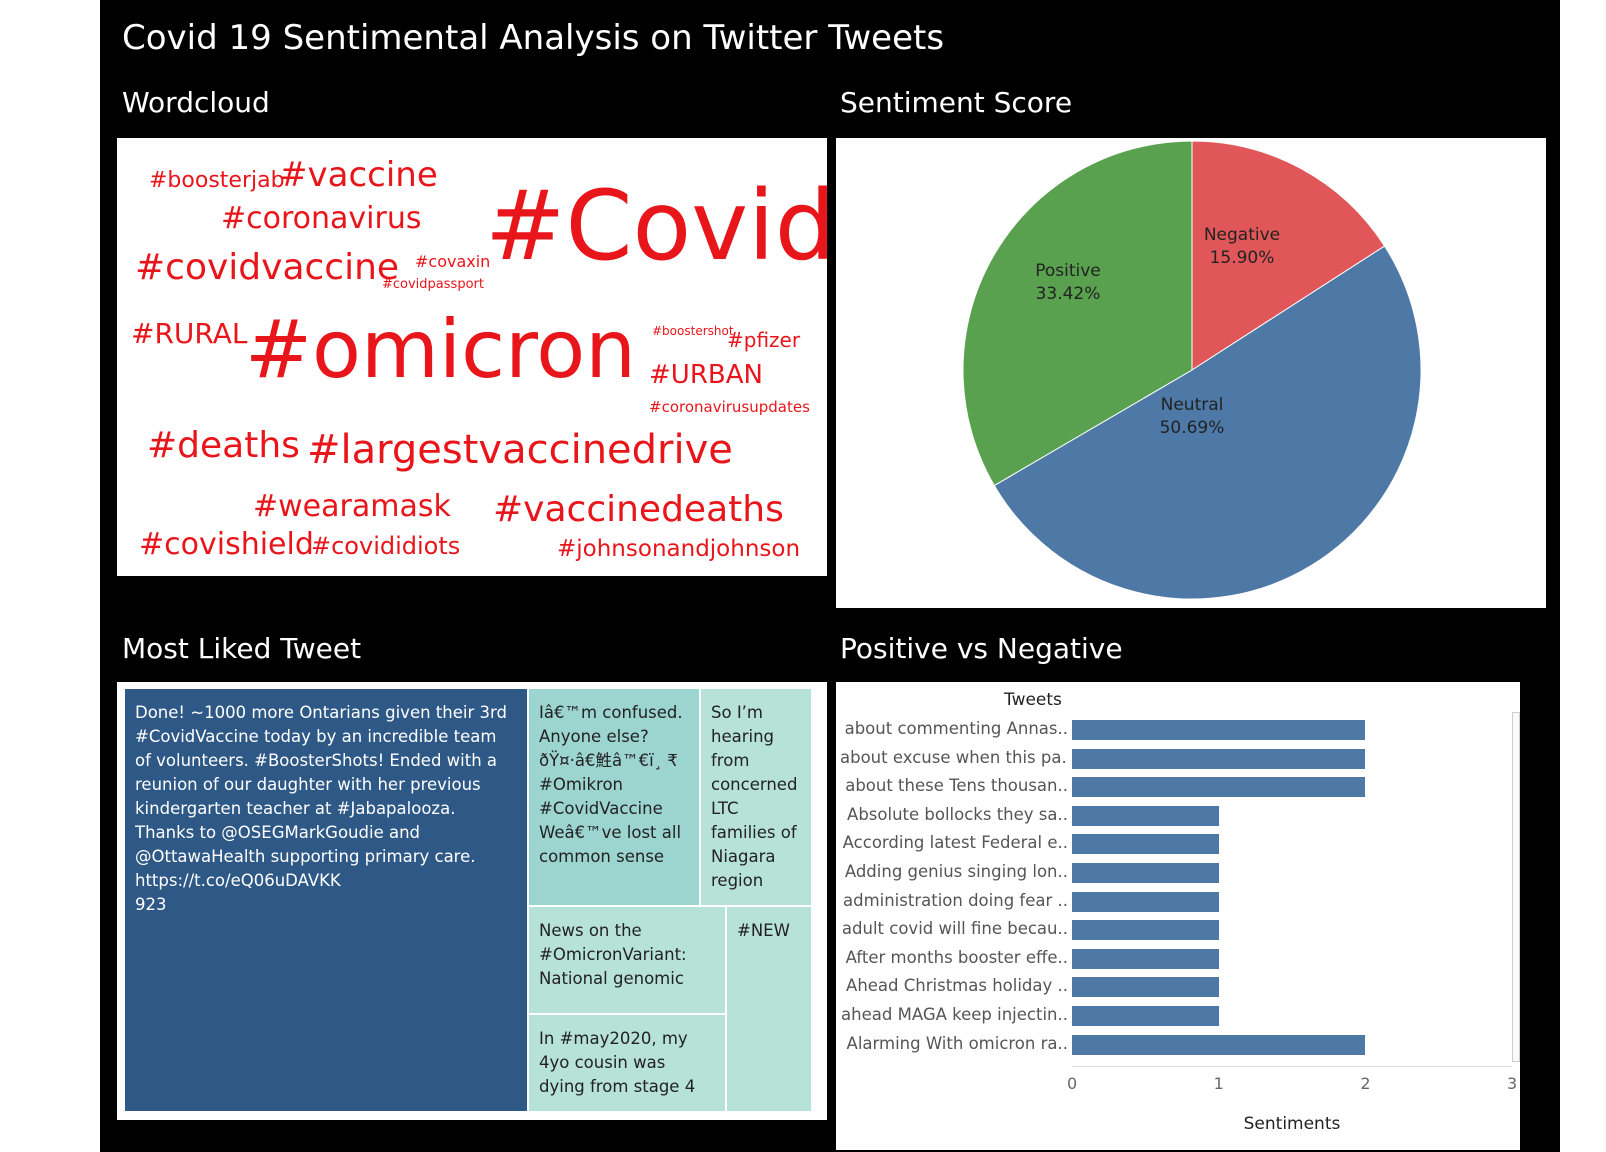 The image size is (1606, 1152). I want to click on word-coronavirus: #coronavirus, so click(321, 218).